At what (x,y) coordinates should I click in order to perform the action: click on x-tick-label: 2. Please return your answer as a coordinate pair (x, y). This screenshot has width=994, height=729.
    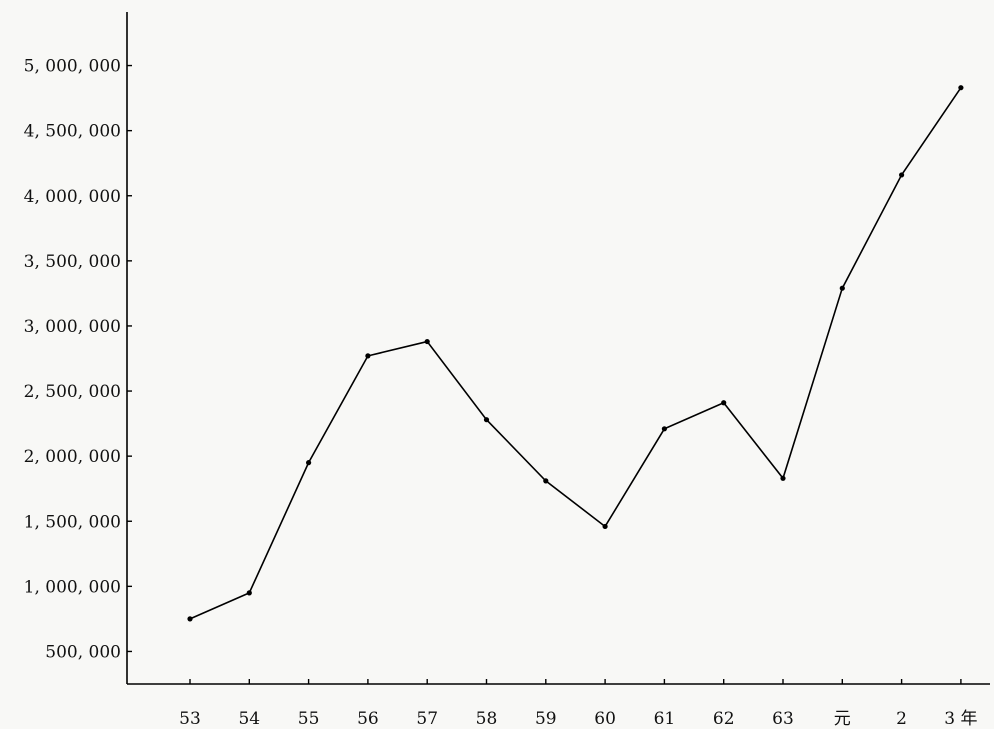
    Looking at the image, I should click on (901, 719).